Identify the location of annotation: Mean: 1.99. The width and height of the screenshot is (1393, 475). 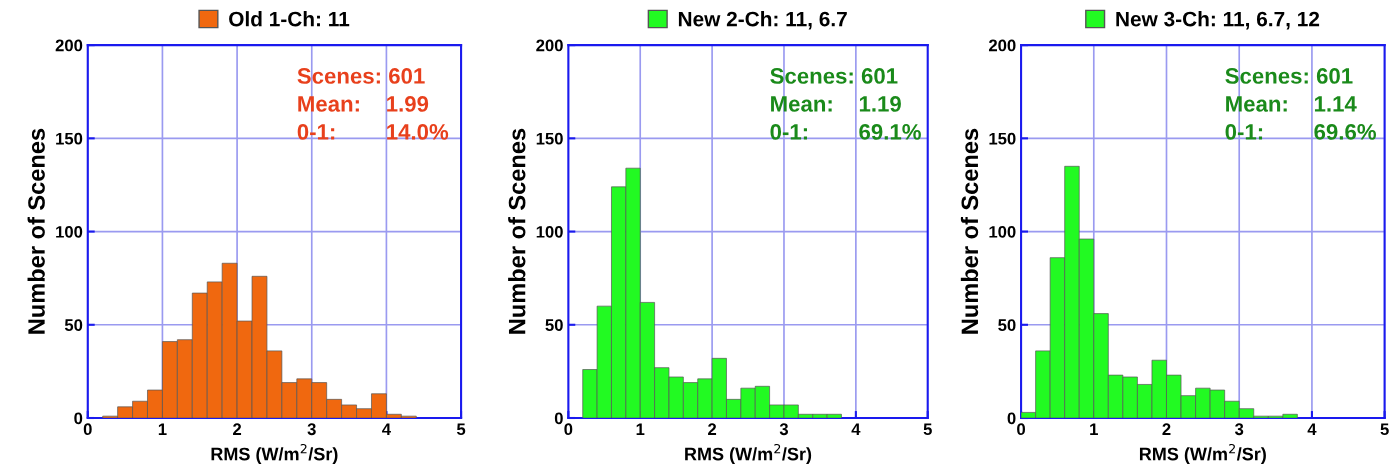
(363, 104).